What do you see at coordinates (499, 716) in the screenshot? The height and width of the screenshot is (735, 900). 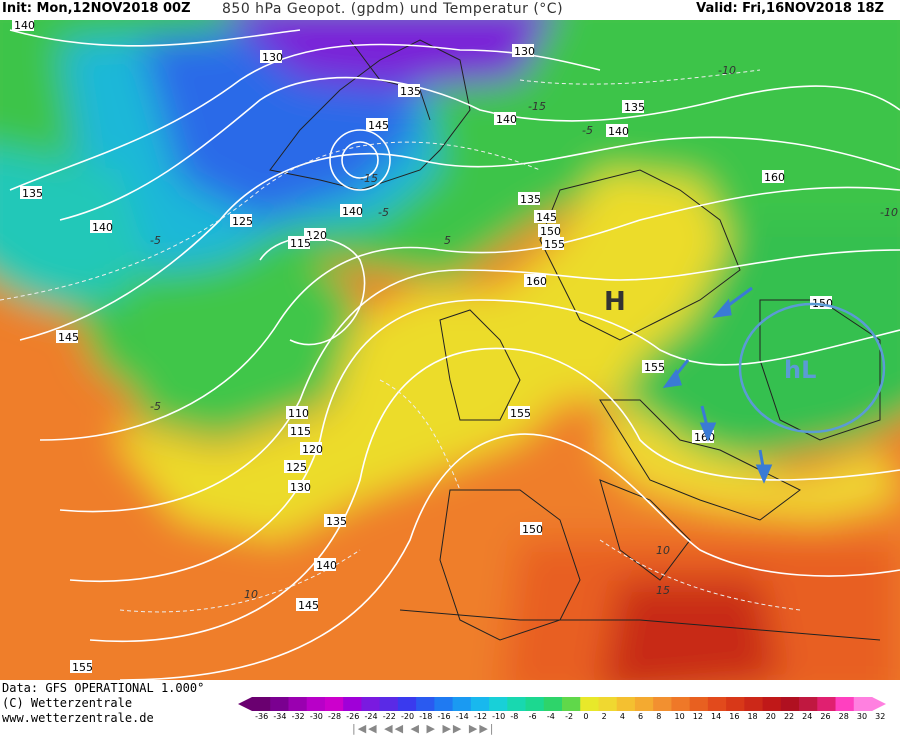 I see `colorbar-tick-label: -10` at bounding box center [499, 716].